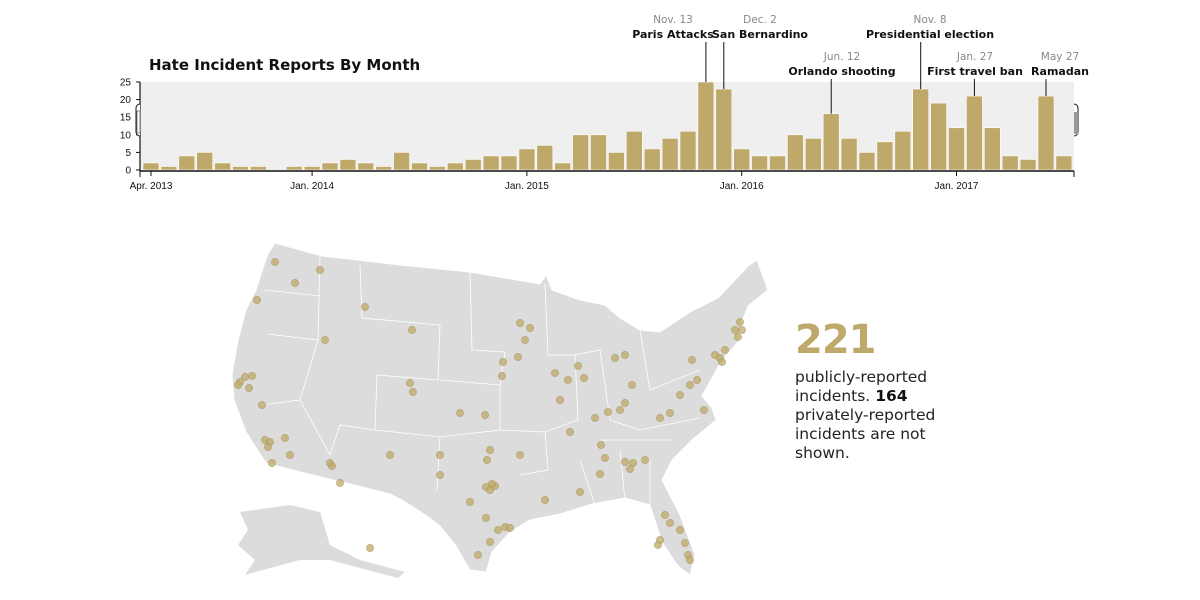 This screenshot has width=1200, height=600. Describe the element at coordinates (126, 135) in the screenshot. I see `y-tick-label: 10` at that location.